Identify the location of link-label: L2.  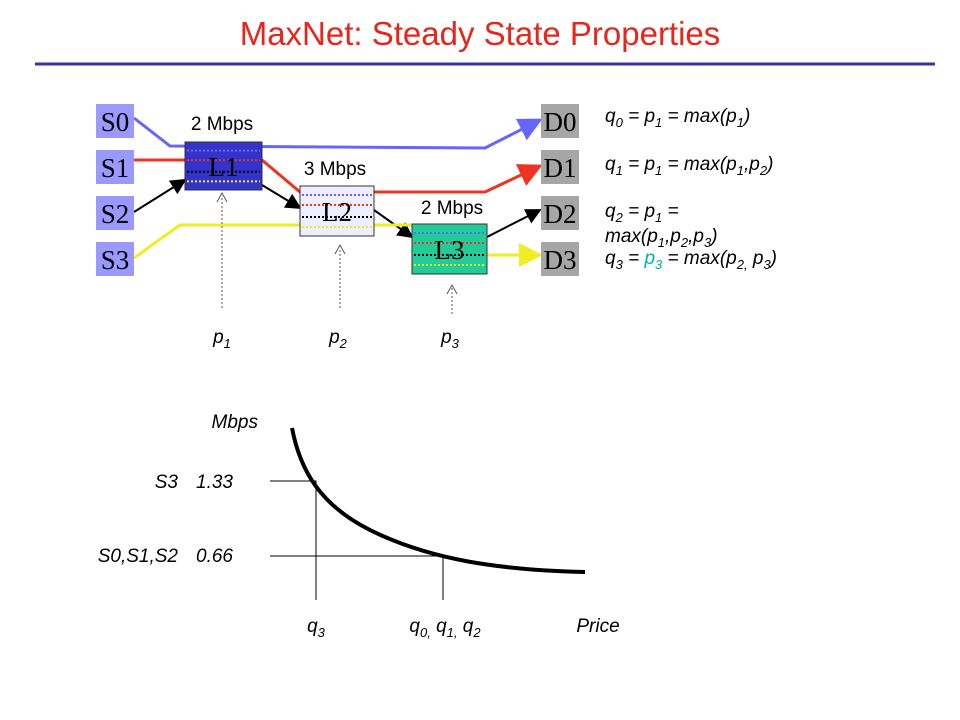
(337, 212).